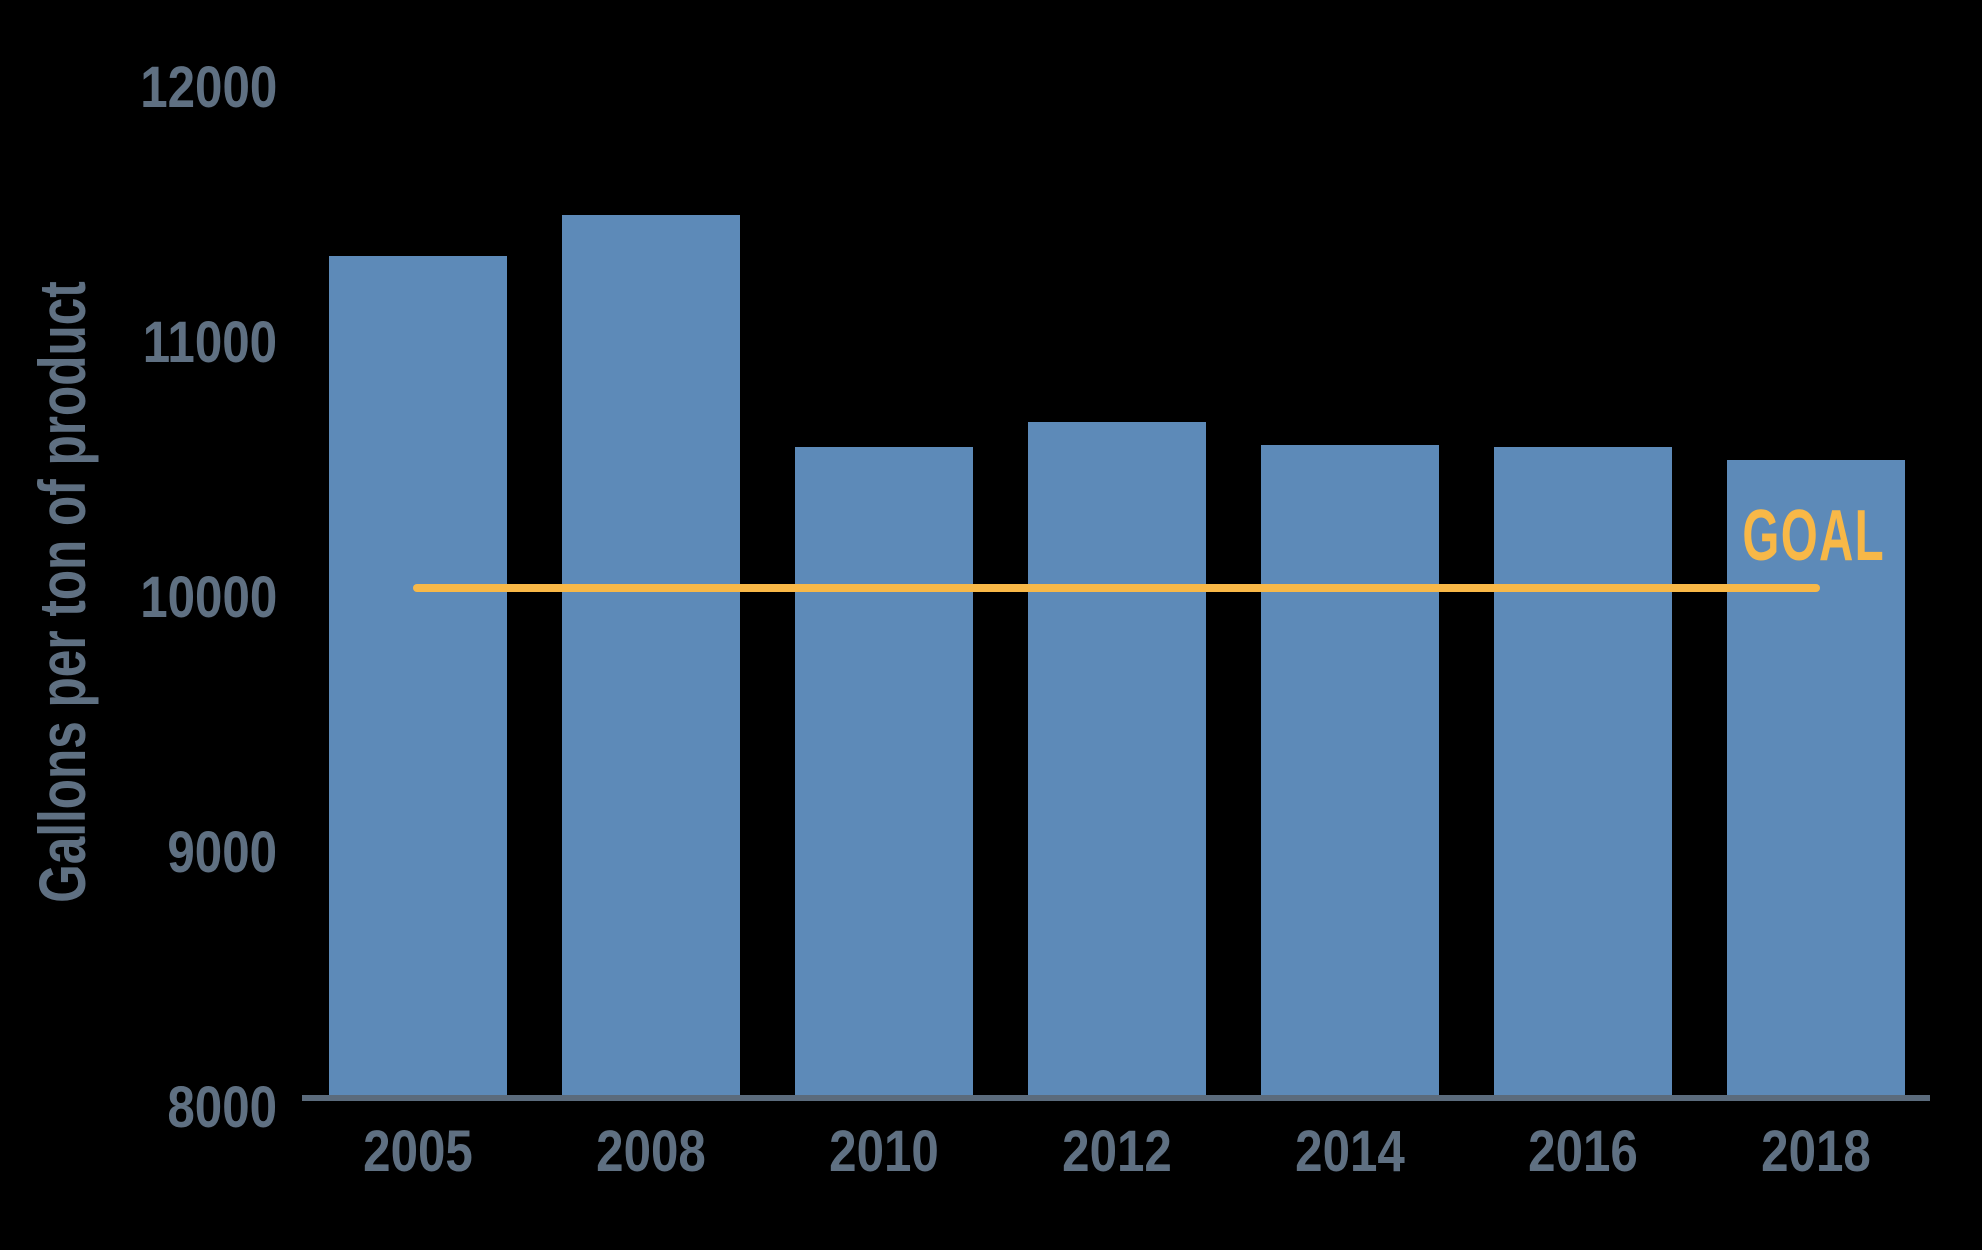  What do you see at coordinates (884, 773) in the screenshot?
I see `bar-2010` at bounding box center [884, 773].